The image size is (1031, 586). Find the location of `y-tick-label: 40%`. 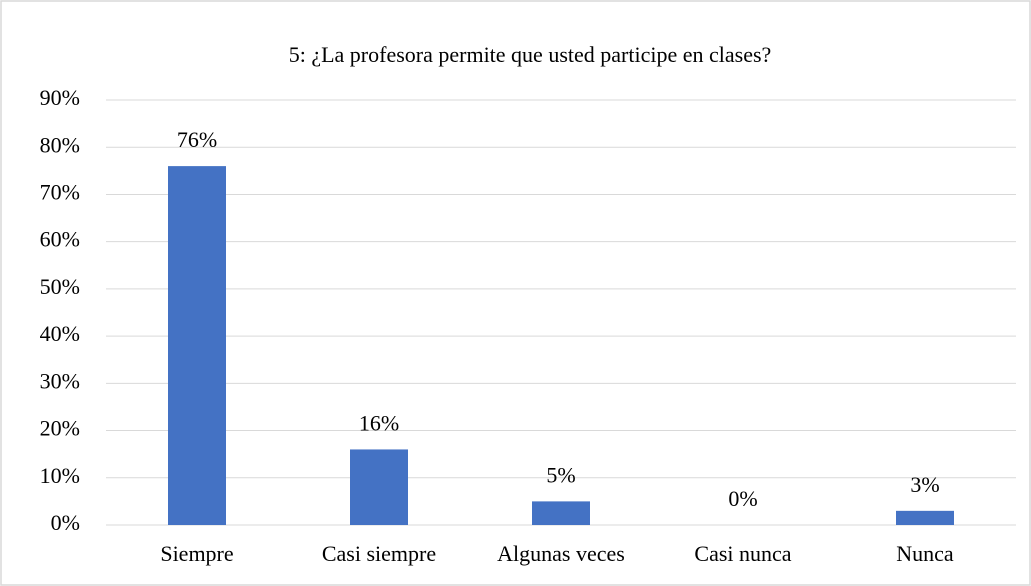

y-tick-label: 40% is located at coordinates (60, 333).